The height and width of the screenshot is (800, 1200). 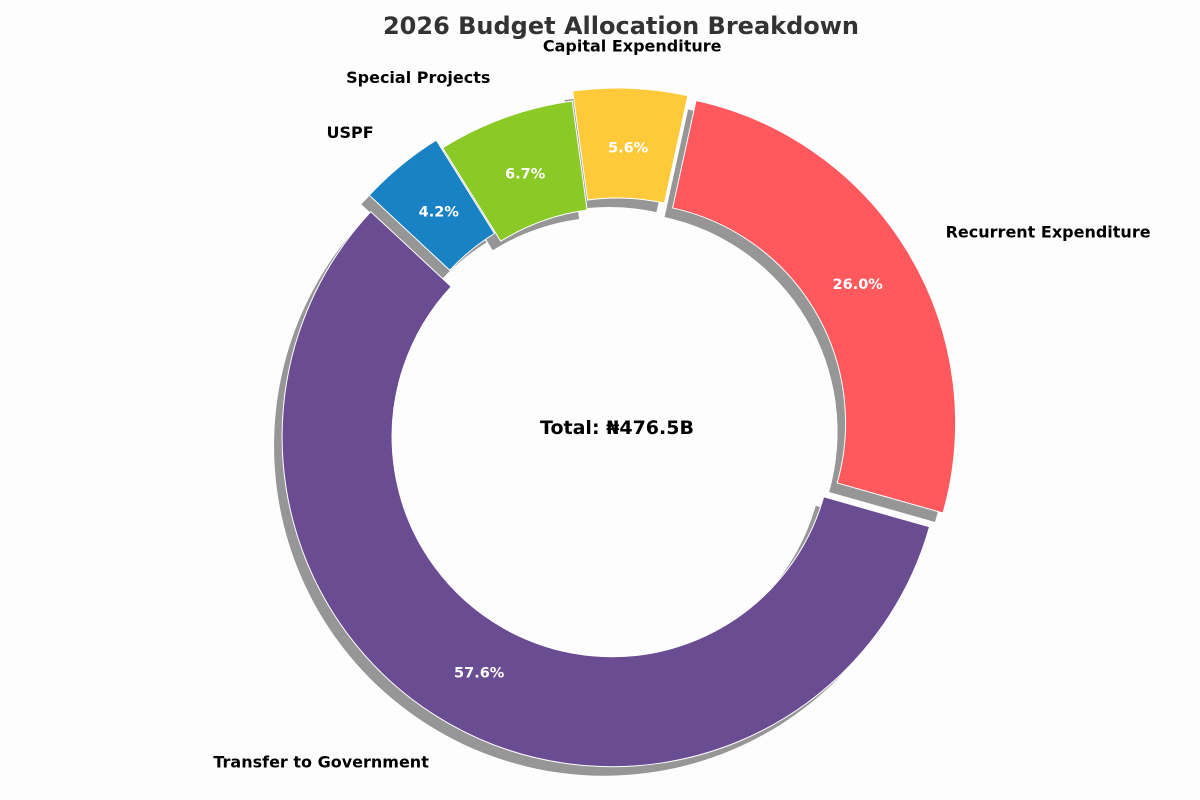 What do you see at coordinates (349, 132) in the screenshot?
I see `slice-label-uspf: USPF` at bounding box center [349, 132].